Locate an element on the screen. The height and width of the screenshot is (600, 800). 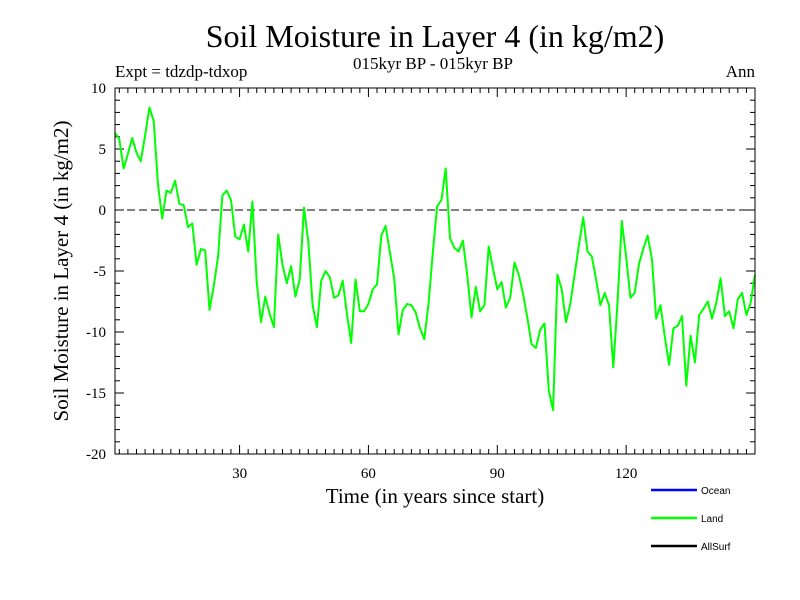
legend-label-ocean: Ocean is located at coordinates (715, 491).